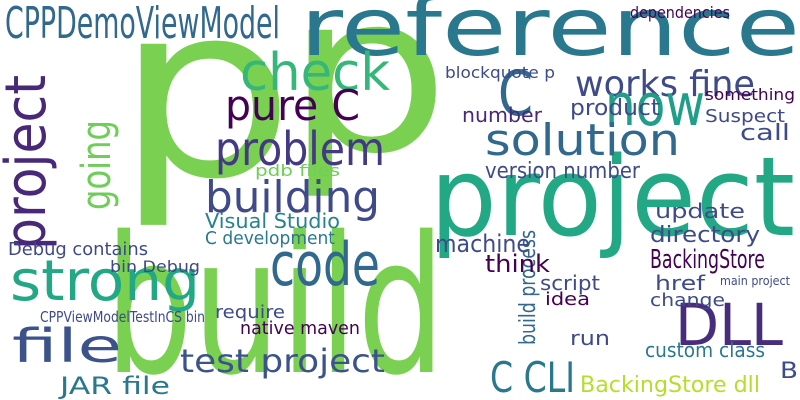 This screenshot has height=400, width=800. What do you see at coordinates (567, 299) in the screenshot?
I see `word: idea` at bounding box center [567, 299].